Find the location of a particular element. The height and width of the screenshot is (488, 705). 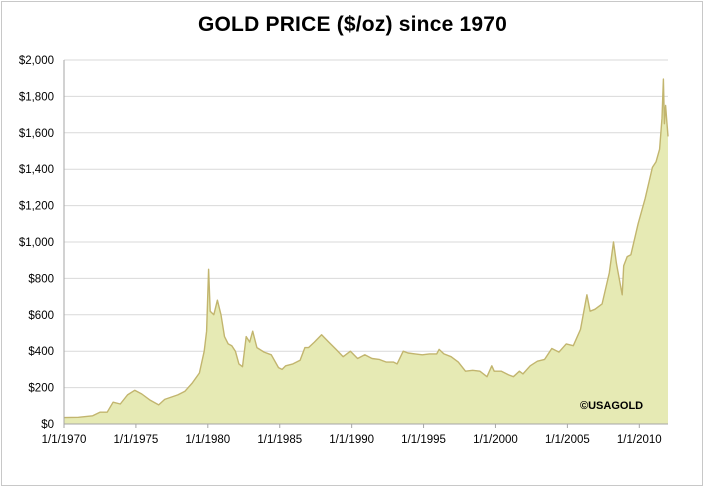

x-tick-label: 1/1/2005 is located at coordinates (567, 440).